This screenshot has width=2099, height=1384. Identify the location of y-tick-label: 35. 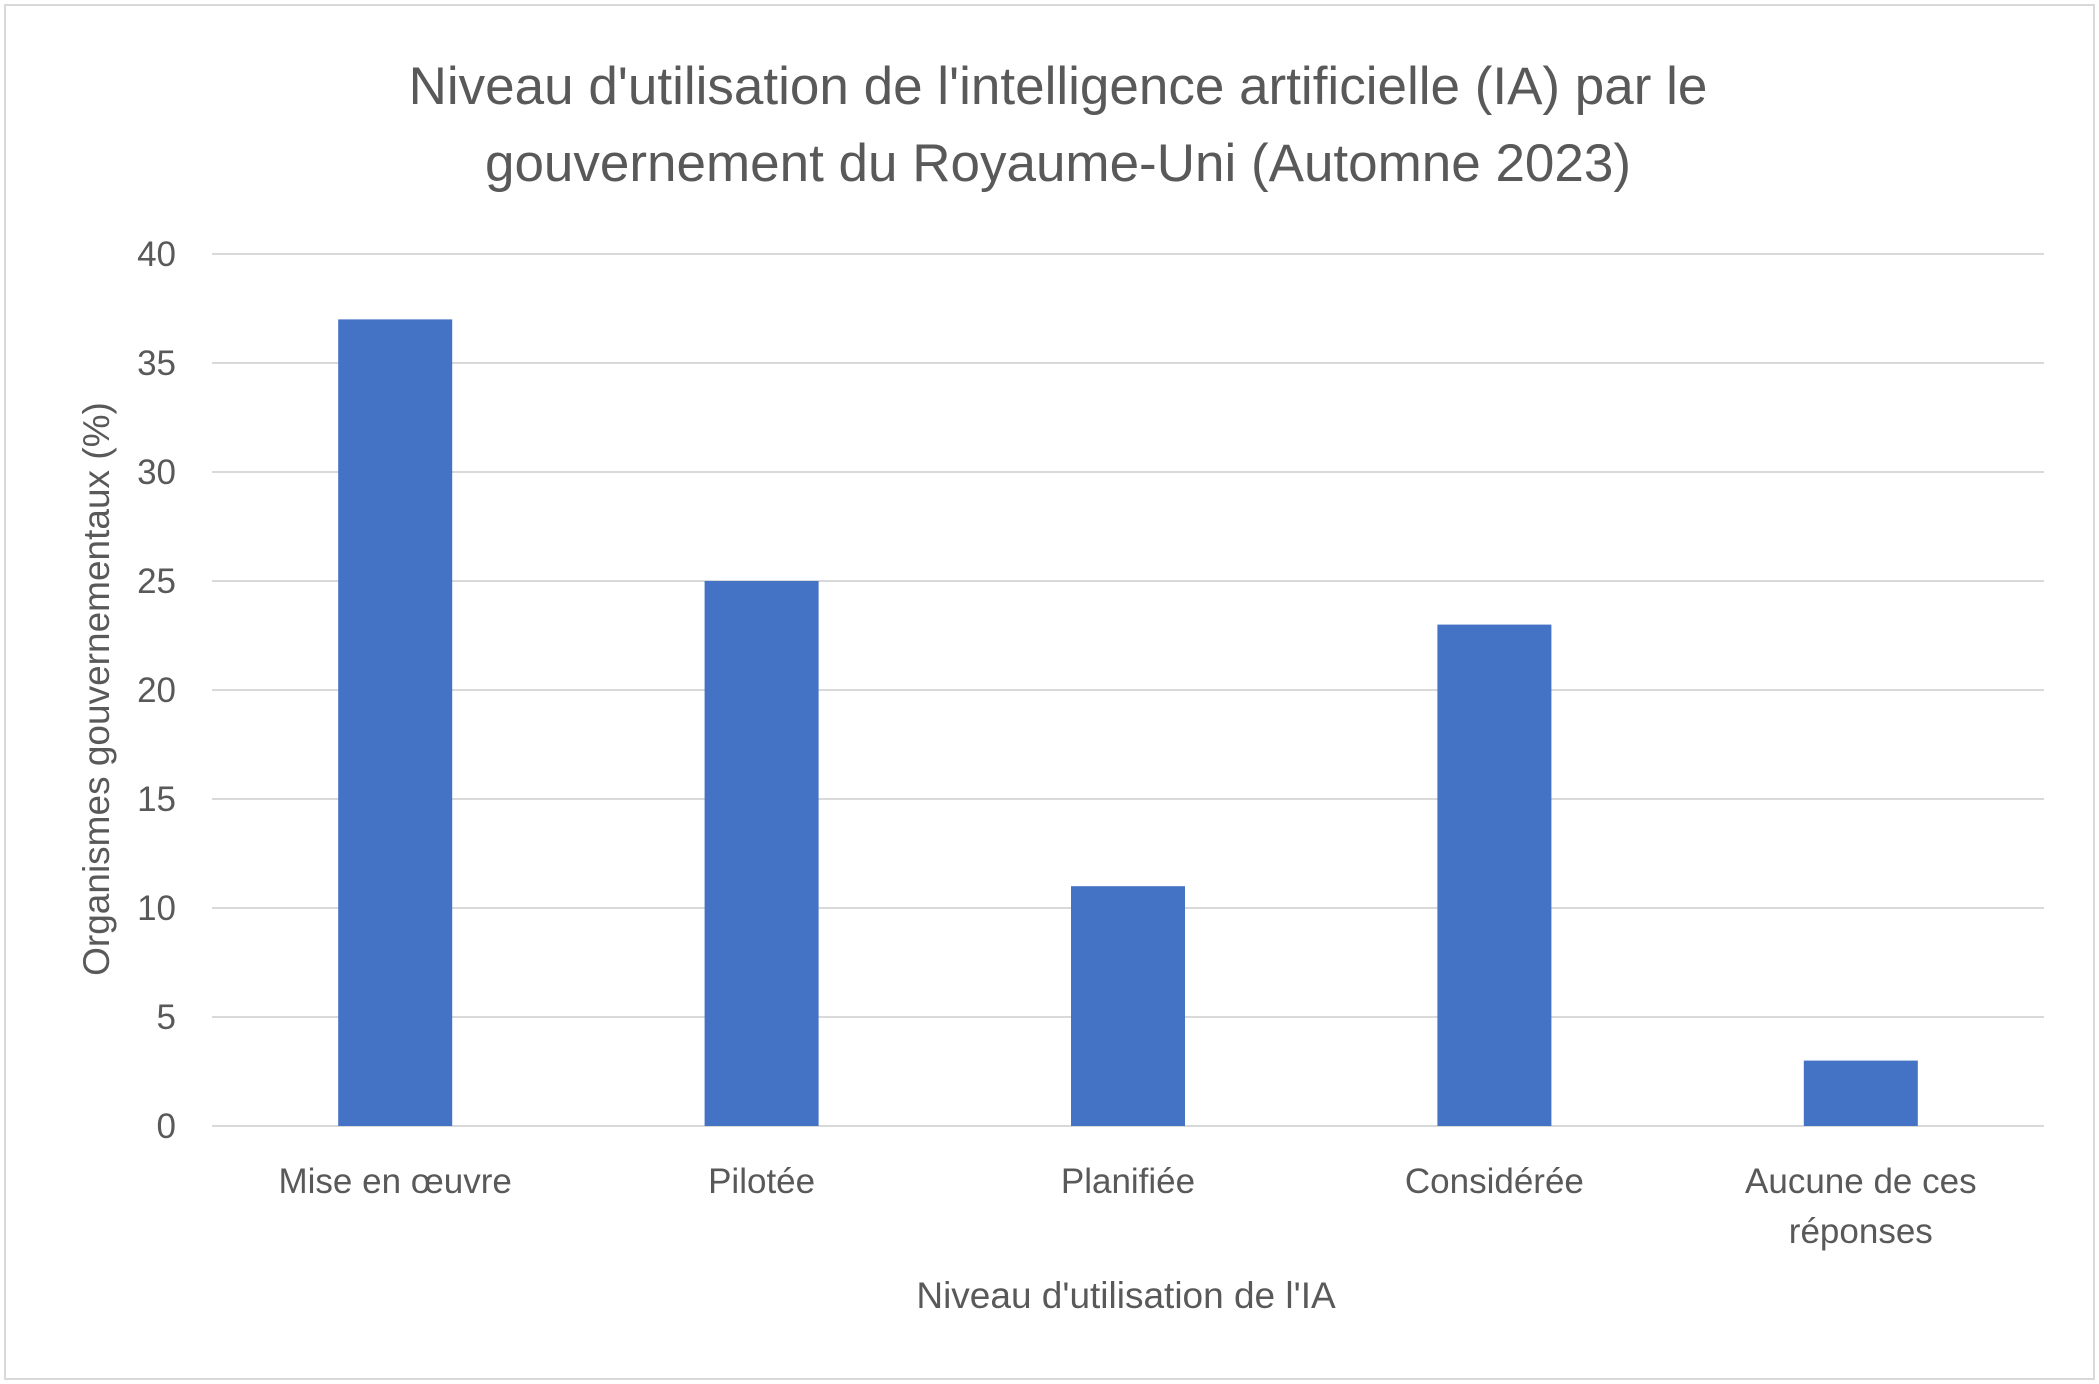
(156, 363).